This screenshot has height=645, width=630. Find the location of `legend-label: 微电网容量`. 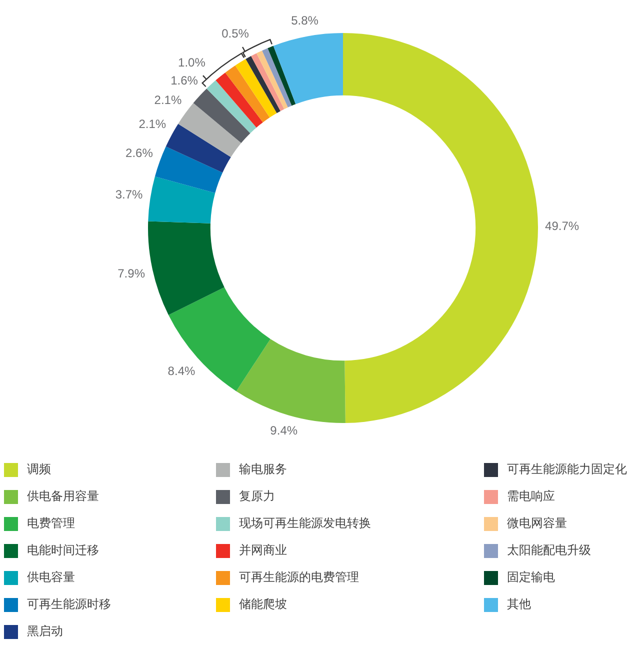

legend-label: 微电网容量 is located at coordinates (537, 523).